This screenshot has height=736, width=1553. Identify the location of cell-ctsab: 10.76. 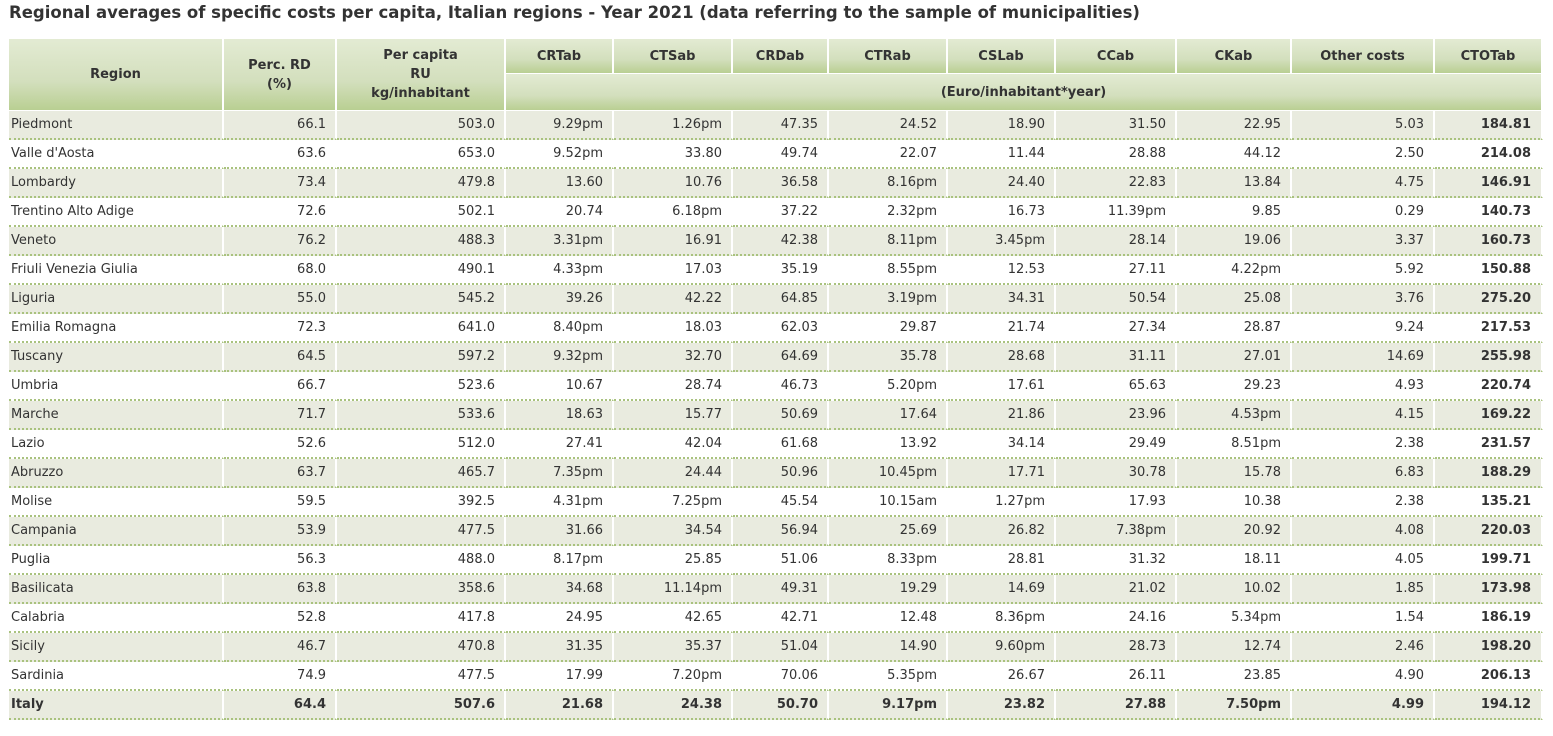
(673, 183).